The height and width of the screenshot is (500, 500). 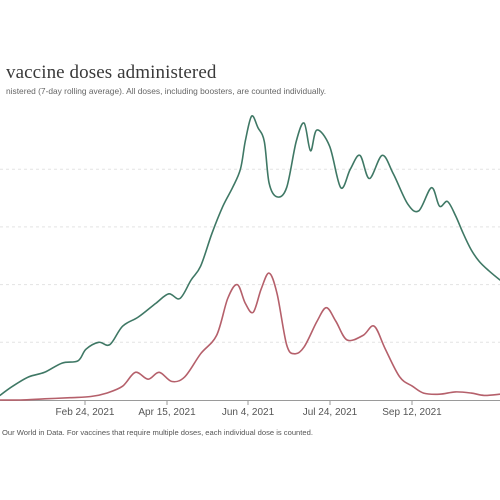 What do you see at coordinates (85, 412) in the screenshot?
I see `x-tick-label: Feb 24, 2021` at bounding box center [85, 412].